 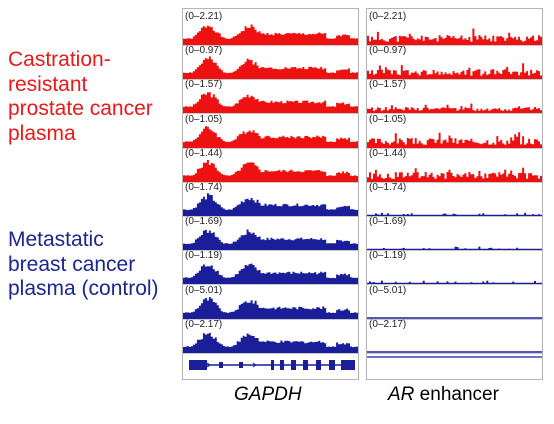 I want to click on ar-caption: AR enhancer, so click(x=443, y=395).